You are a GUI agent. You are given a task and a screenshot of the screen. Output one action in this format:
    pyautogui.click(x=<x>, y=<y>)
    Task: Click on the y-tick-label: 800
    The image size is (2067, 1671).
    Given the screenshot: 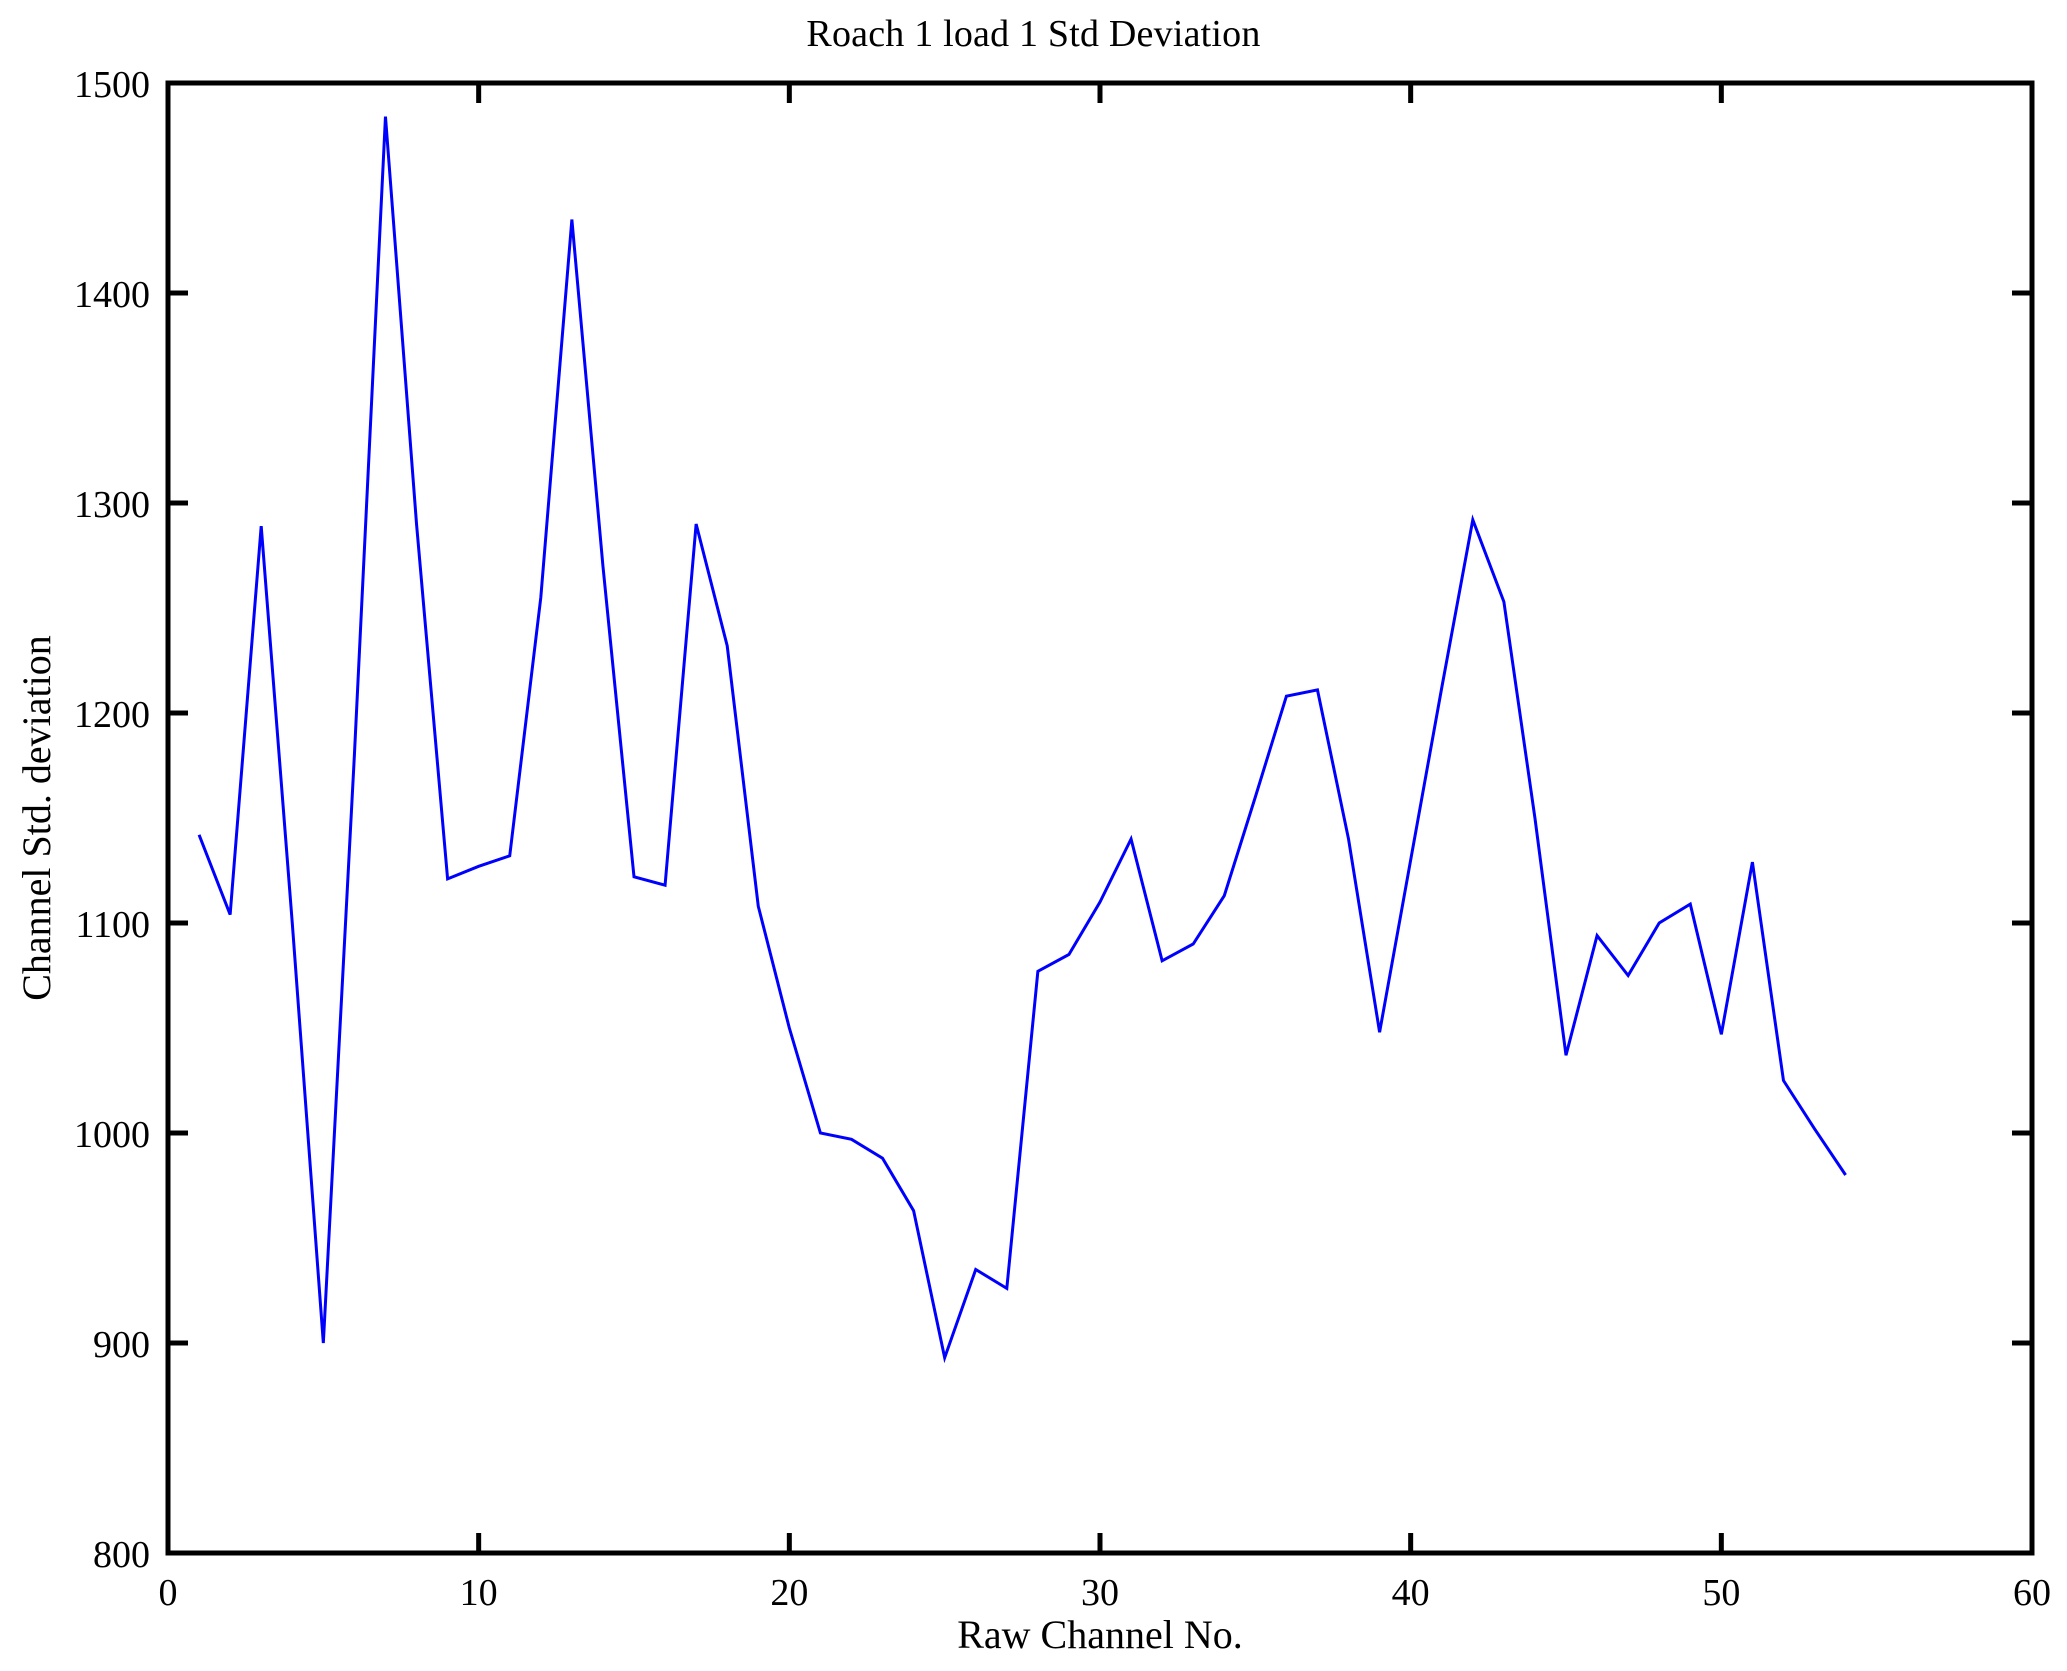 What is the action you would take?
    pyautogui.click(x=121, y=1555)
    